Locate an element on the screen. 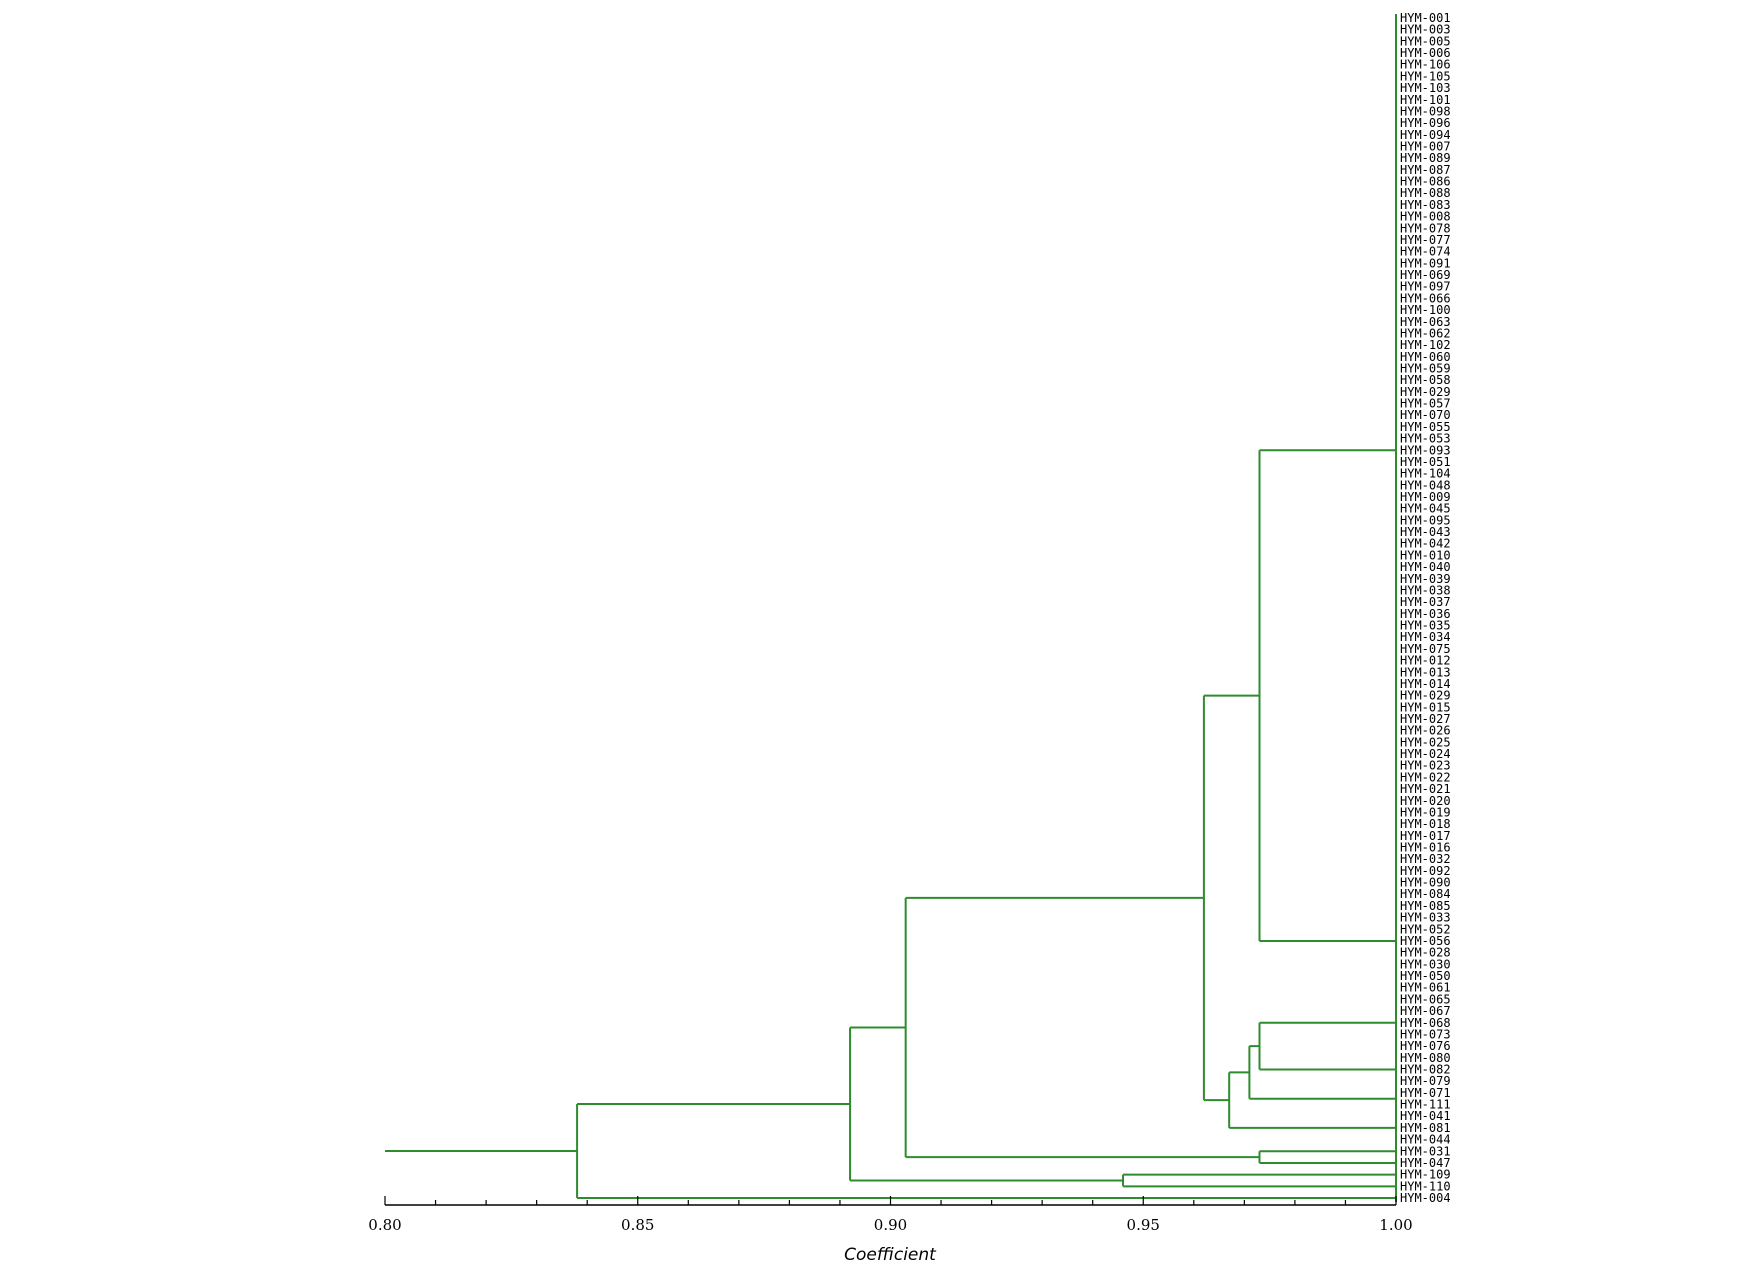 Image resolution: width=1740 pixels, height=1268 pixels. leaf-label: HYM-004 is located at coordinates (1425, 1198).